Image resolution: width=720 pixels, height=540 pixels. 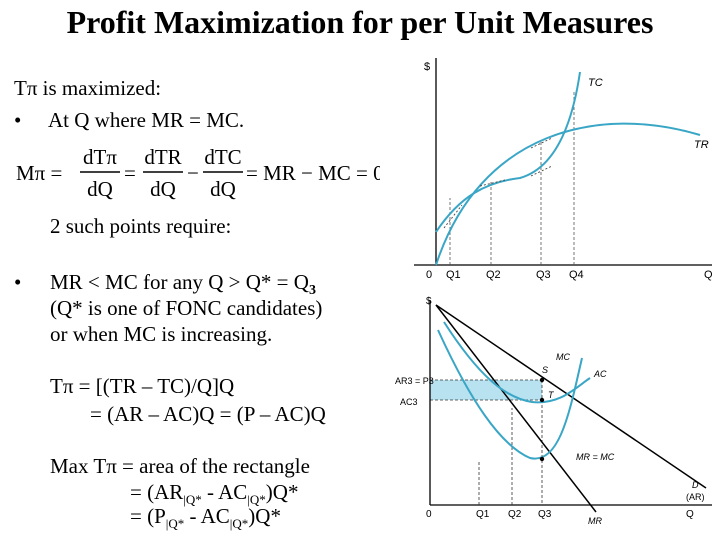 I want to click on mr-eq-mc-label: MR = MC, so click(x=595, y=457).